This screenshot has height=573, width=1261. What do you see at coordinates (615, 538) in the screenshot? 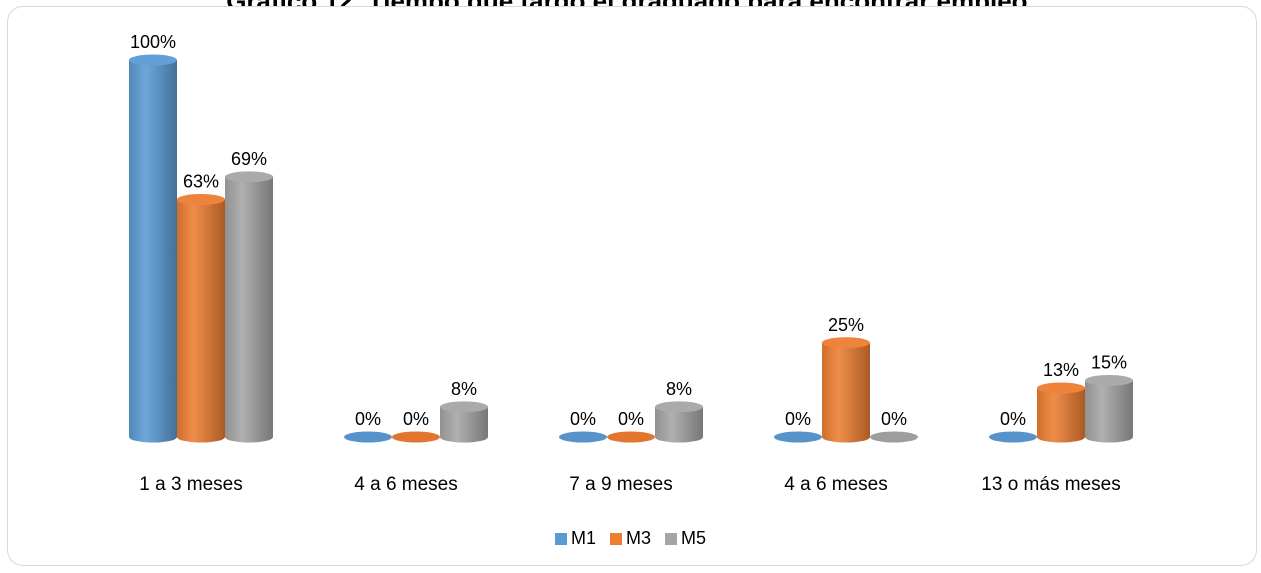
I see `legend-swatch-m3` at bounding box center [615, 538].